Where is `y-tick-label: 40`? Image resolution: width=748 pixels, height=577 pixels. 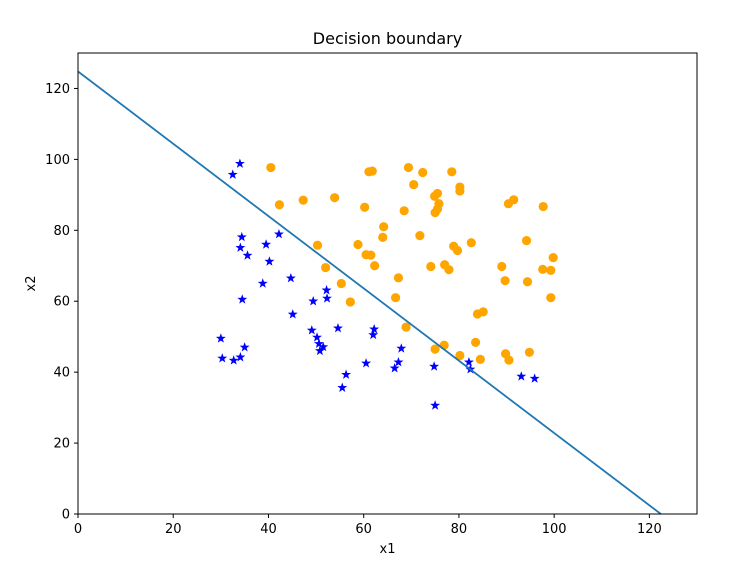
y-tick-label: 40 is located at coordinates (61, 373).